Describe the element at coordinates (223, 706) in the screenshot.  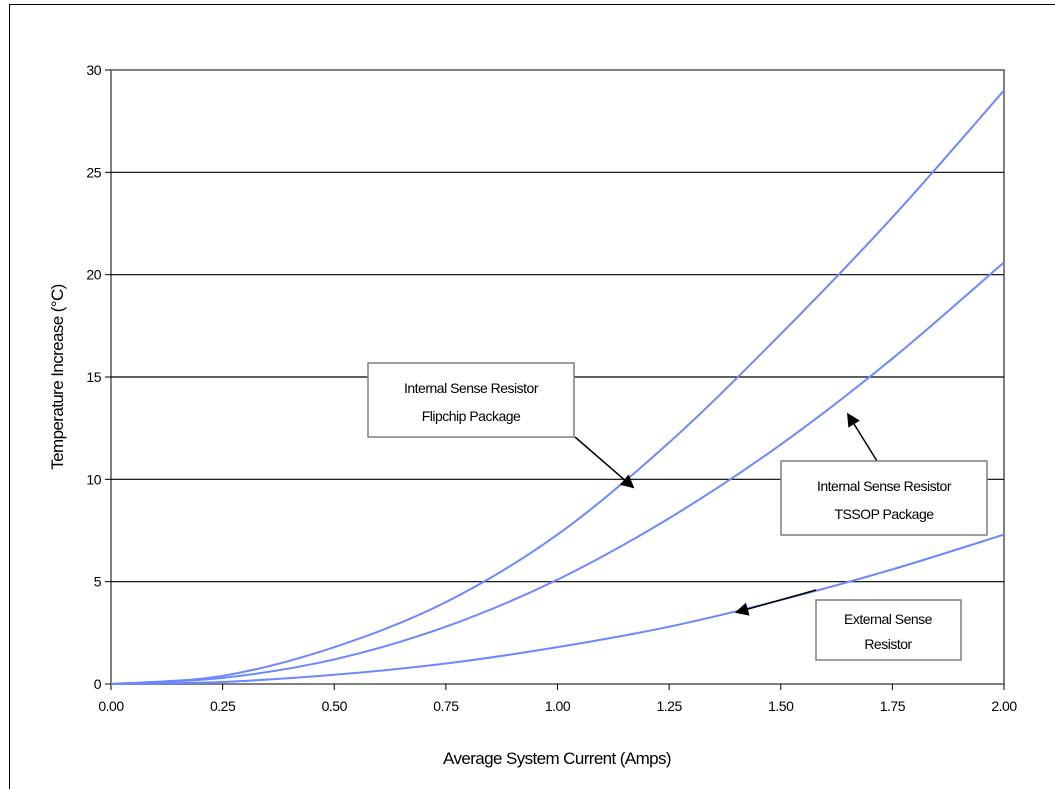
I see `x-tick-label: 0.25` at that location.